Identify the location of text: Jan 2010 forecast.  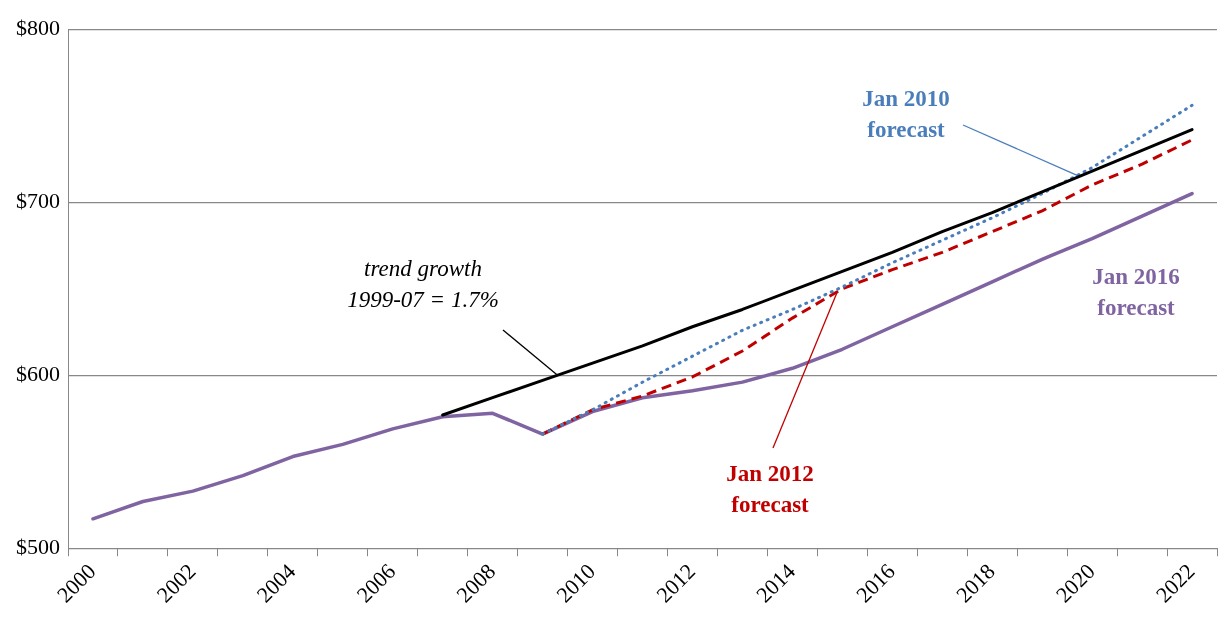
(906, 113).